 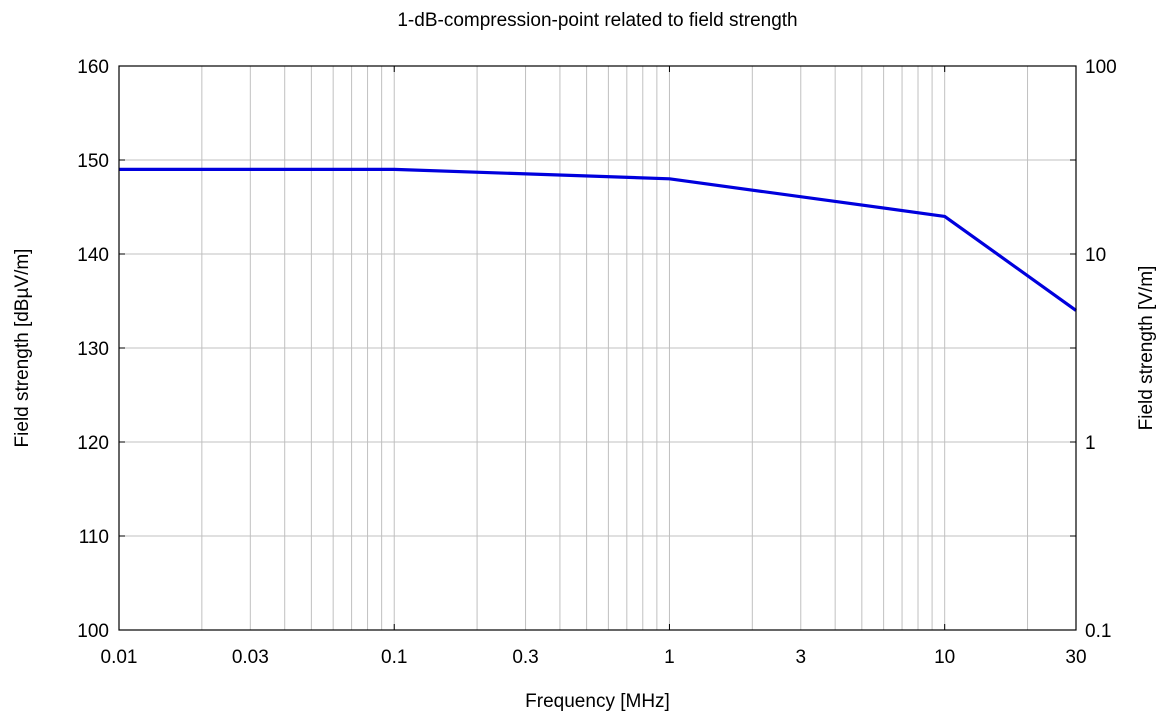 What do you see at coordinates (93, 349) in the screenshot?
I see `y-tick-label: 130` at bounding box center [93, 349].